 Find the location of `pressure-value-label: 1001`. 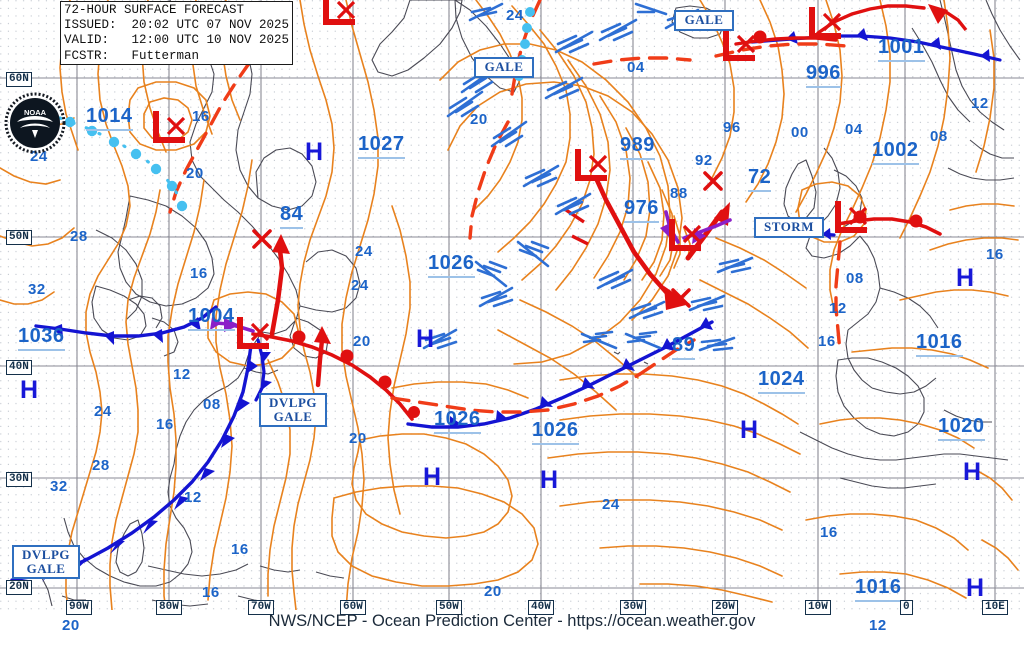

pressure-value-label: 1001 is located at coordinates (901, 49).